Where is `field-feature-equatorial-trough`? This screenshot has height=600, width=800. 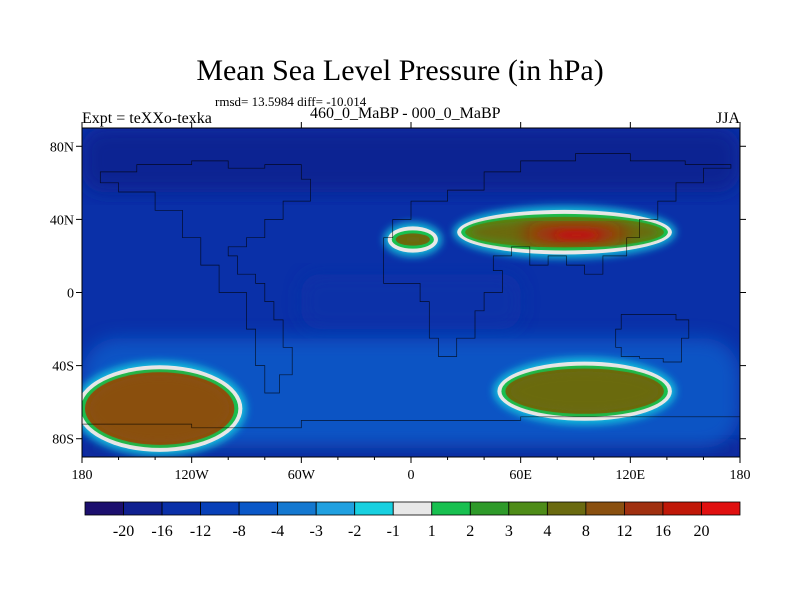 field-feature-equatorial-trough is located at coordinates (411, 302).